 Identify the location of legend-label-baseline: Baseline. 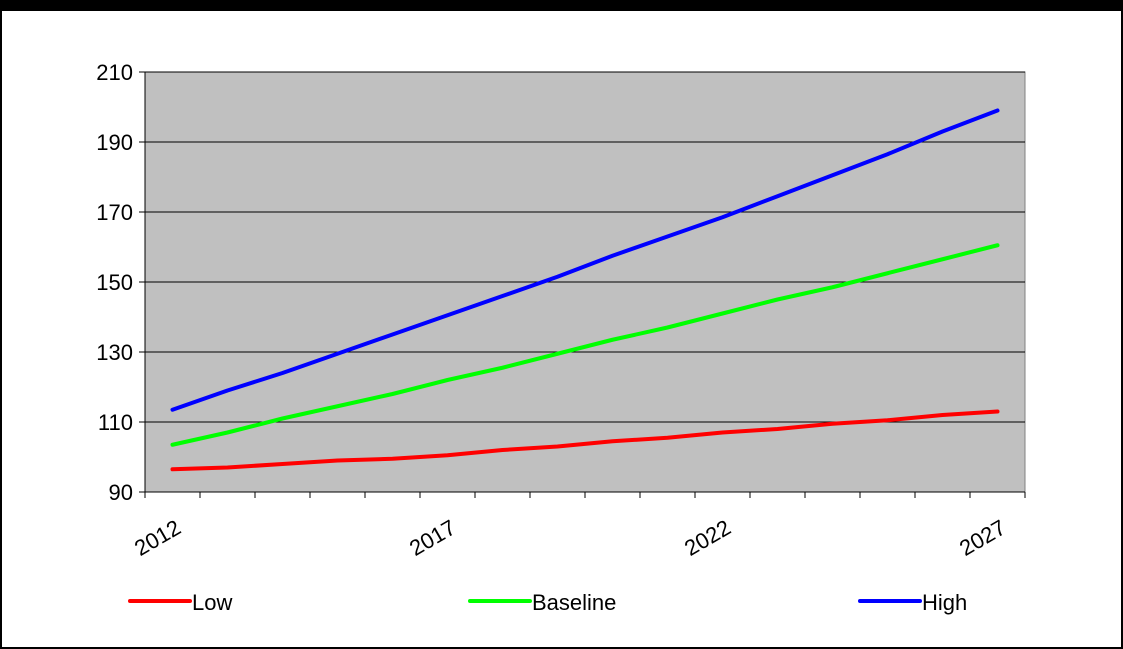
(574, 602).